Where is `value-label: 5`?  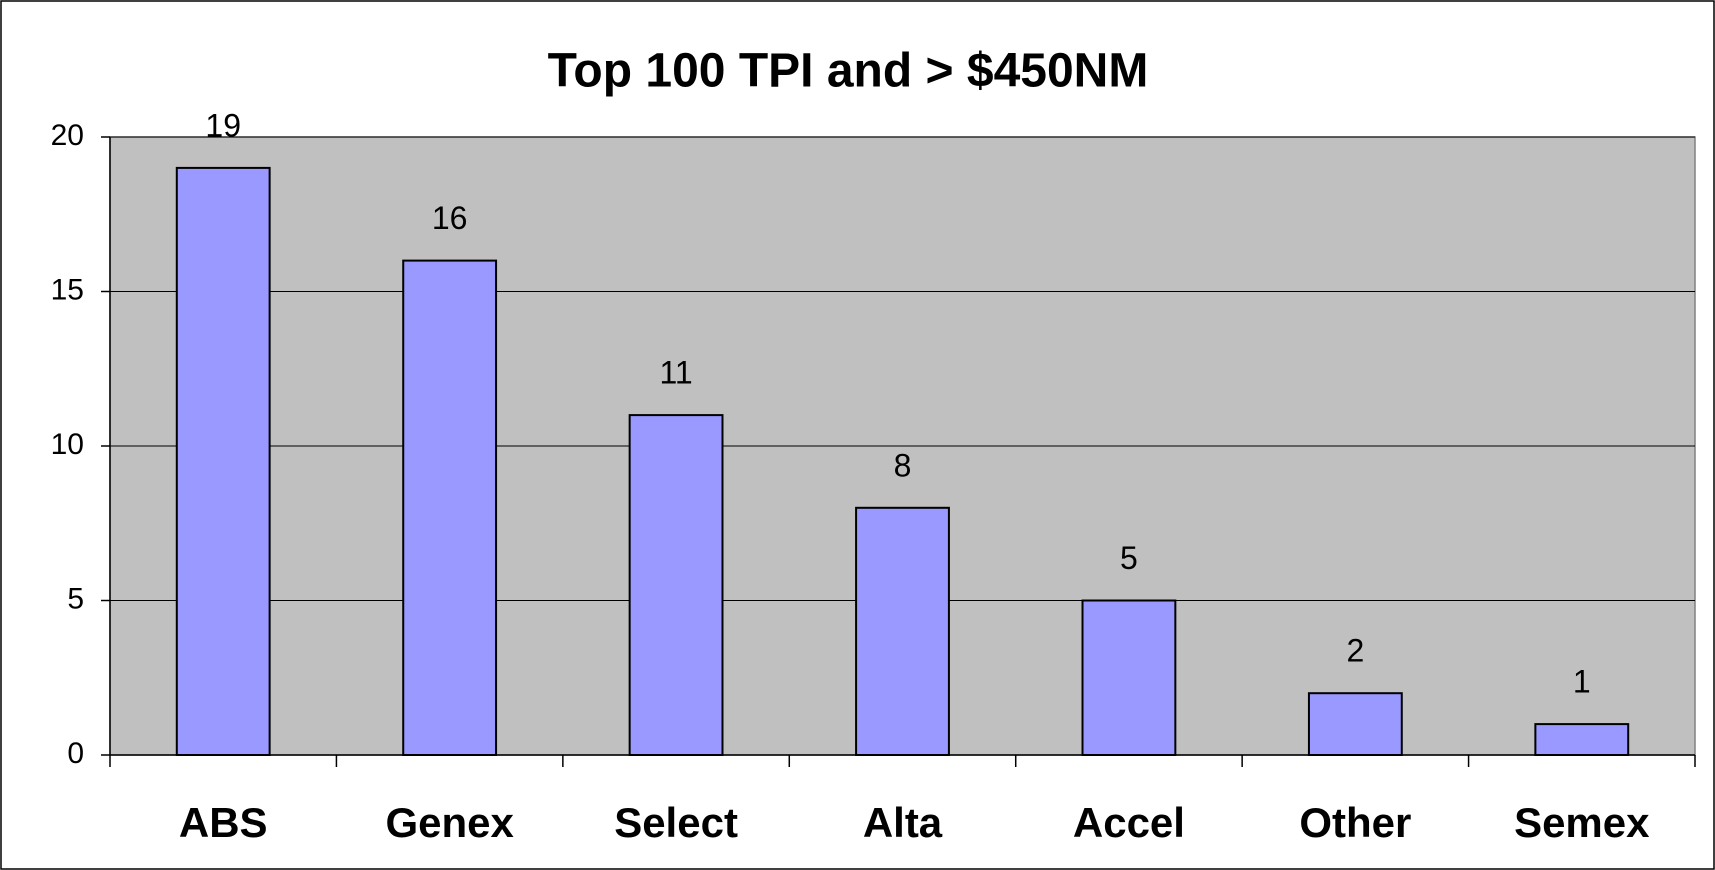 value-label: 5 is located at coordinates (1129, 558).